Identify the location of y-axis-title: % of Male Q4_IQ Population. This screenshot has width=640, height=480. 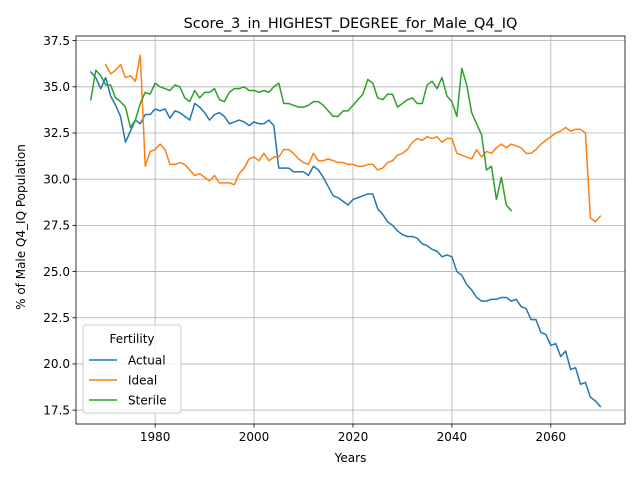
(21, 227).